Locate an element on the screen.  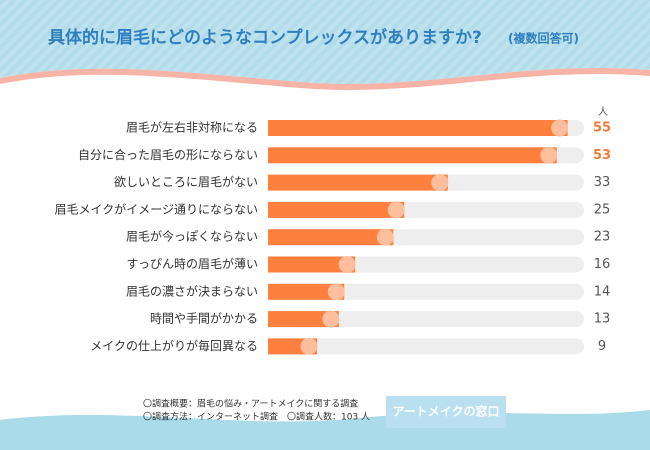
category-label: 眉毛が左右非対称になる is located at coordinates (192, 127).